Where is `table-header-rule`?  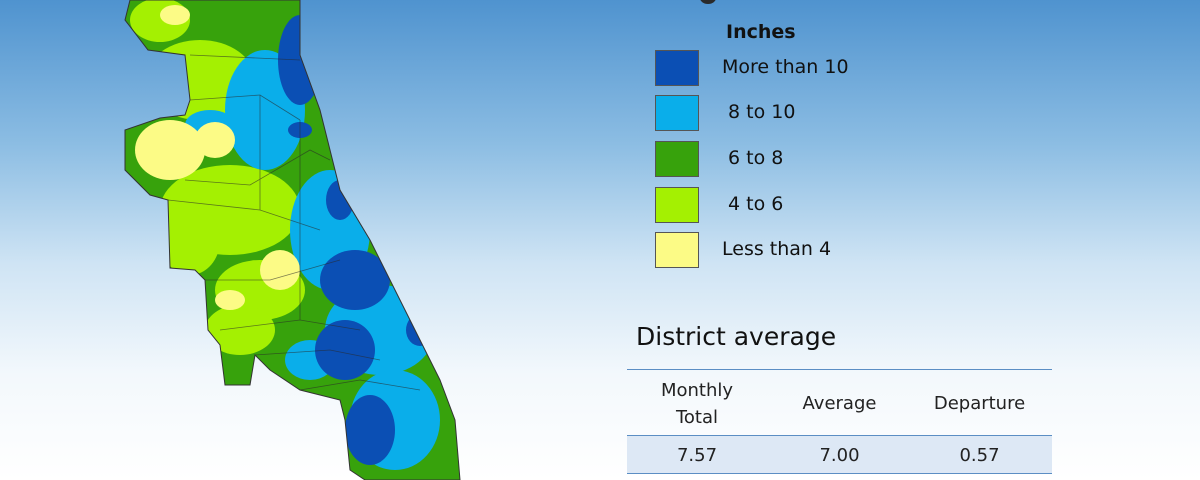
table-header-rule is located at coordinates (839, 435).